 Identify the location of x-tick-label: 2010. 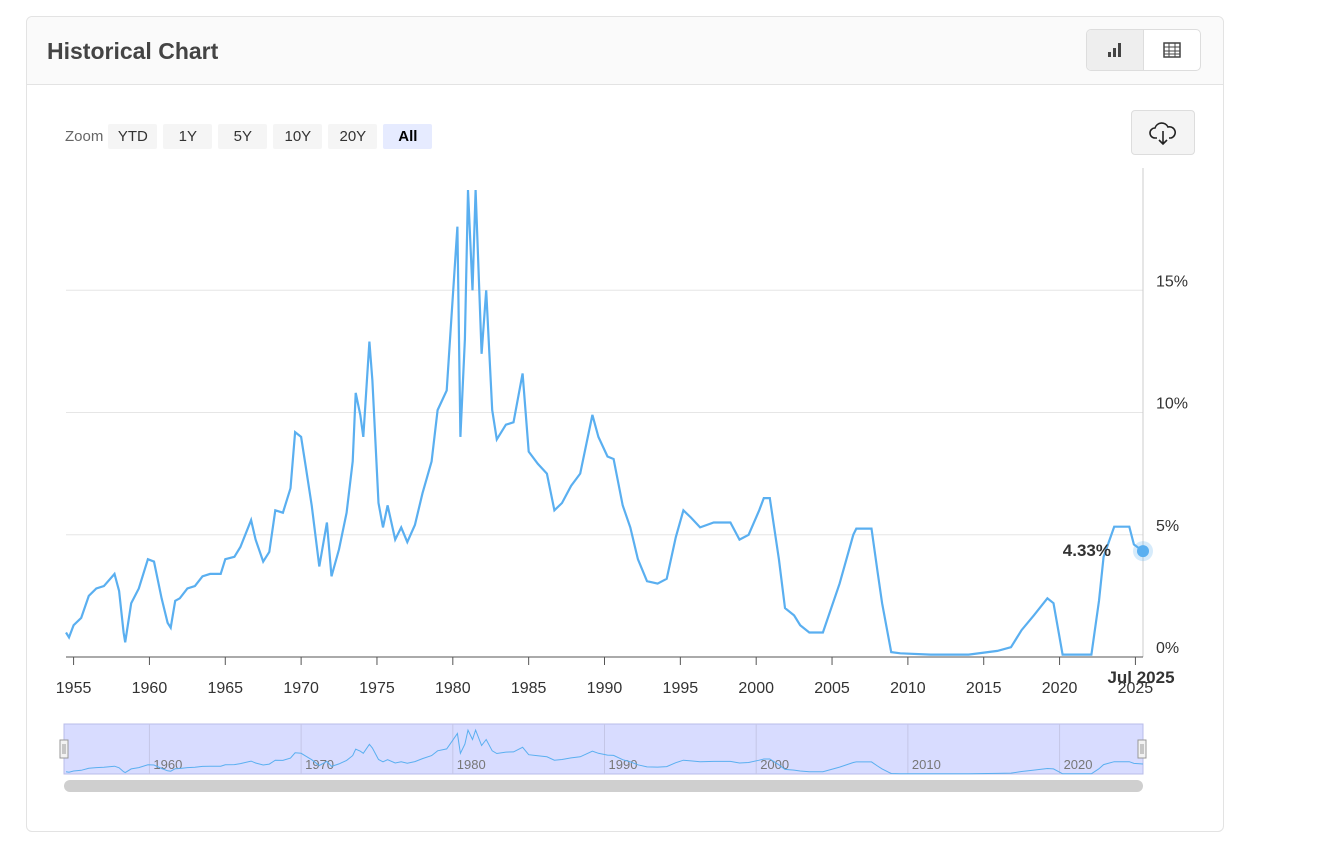
(908, 688).